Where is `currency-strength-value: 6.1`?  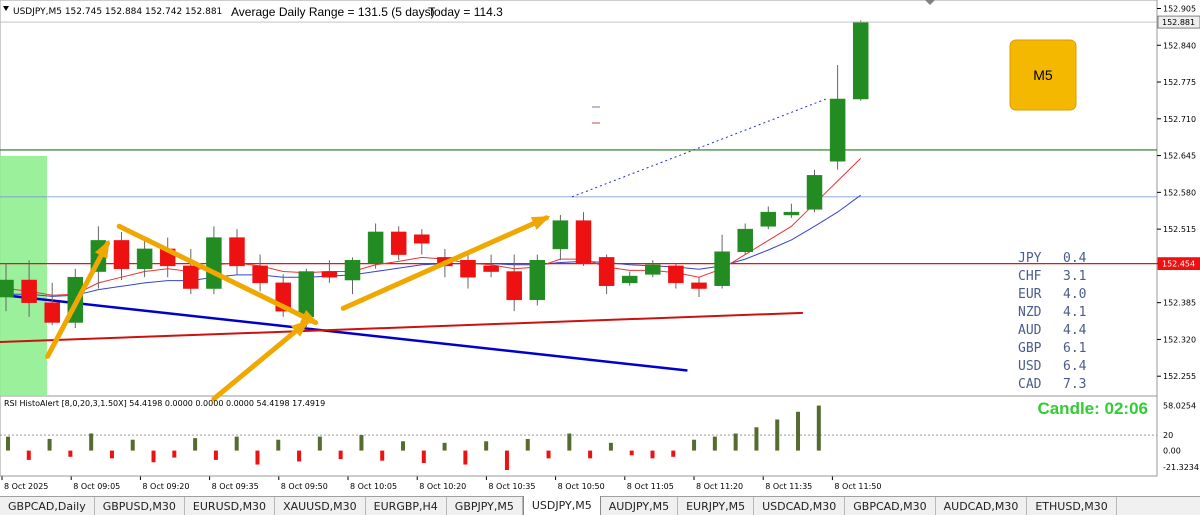
currency-strength-value: 6.1 is located at coordinates (1074, 348).